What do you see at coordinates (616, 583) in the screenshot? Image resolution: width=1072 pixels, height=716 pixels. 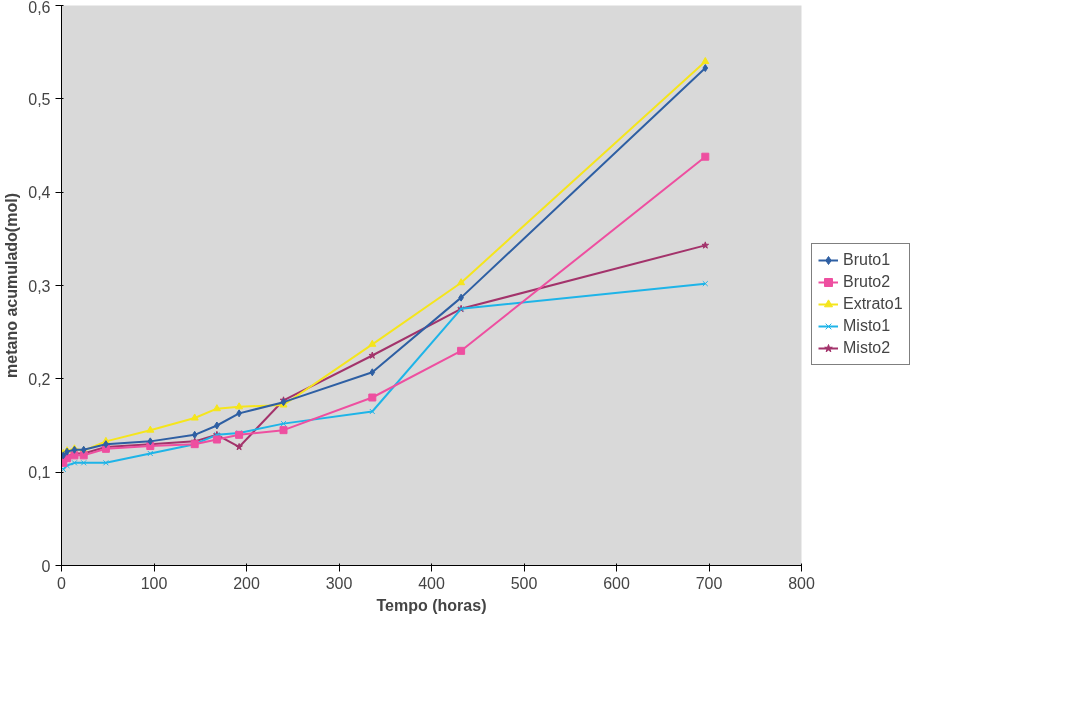 I see `x-tick-label: 600` at bounding box center [616, 583].